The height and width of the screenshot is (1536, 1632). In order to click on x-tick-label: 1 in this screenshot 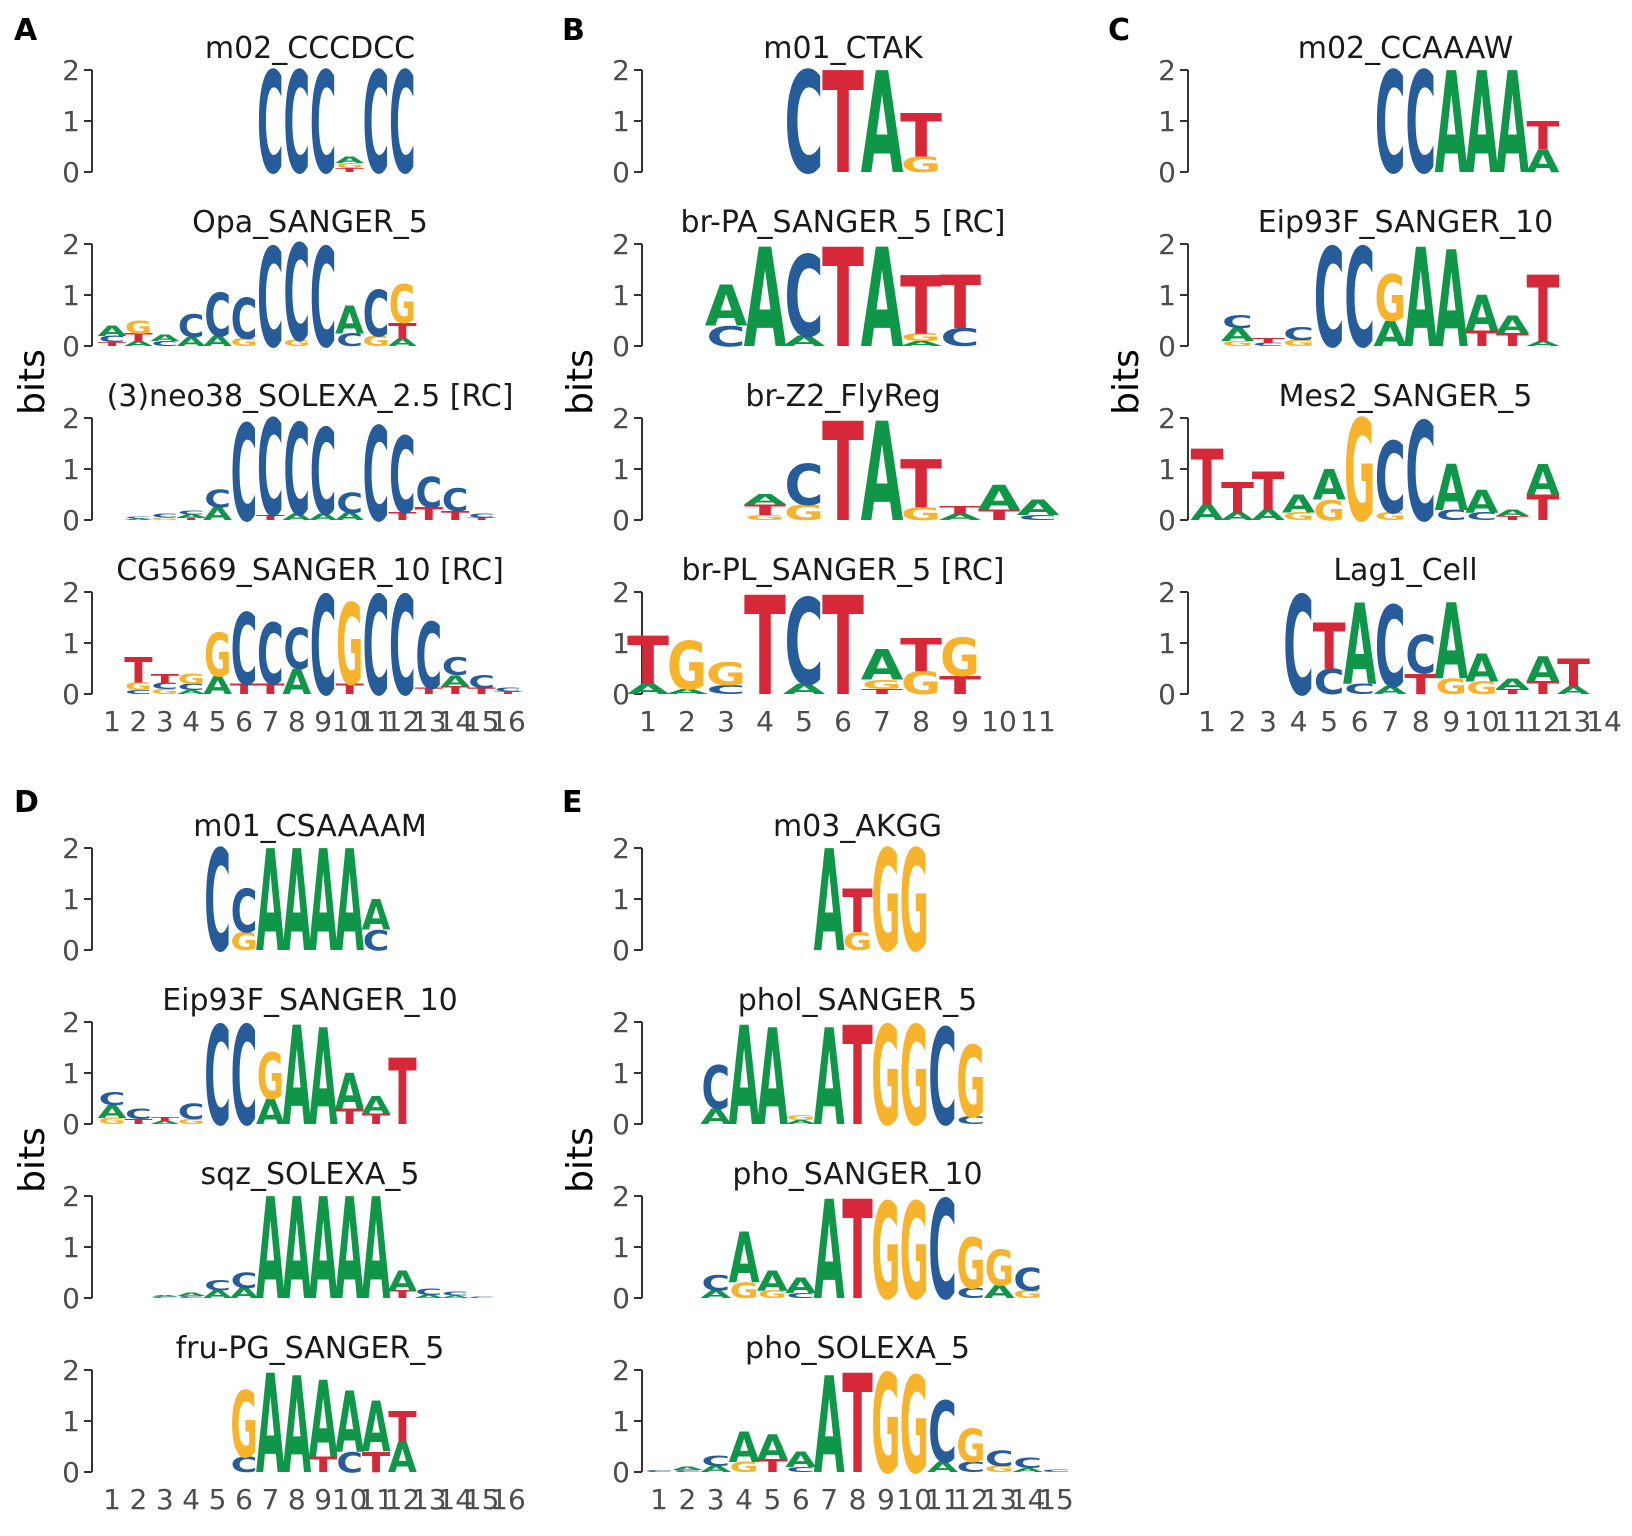, I will do `click(648, 721)`.